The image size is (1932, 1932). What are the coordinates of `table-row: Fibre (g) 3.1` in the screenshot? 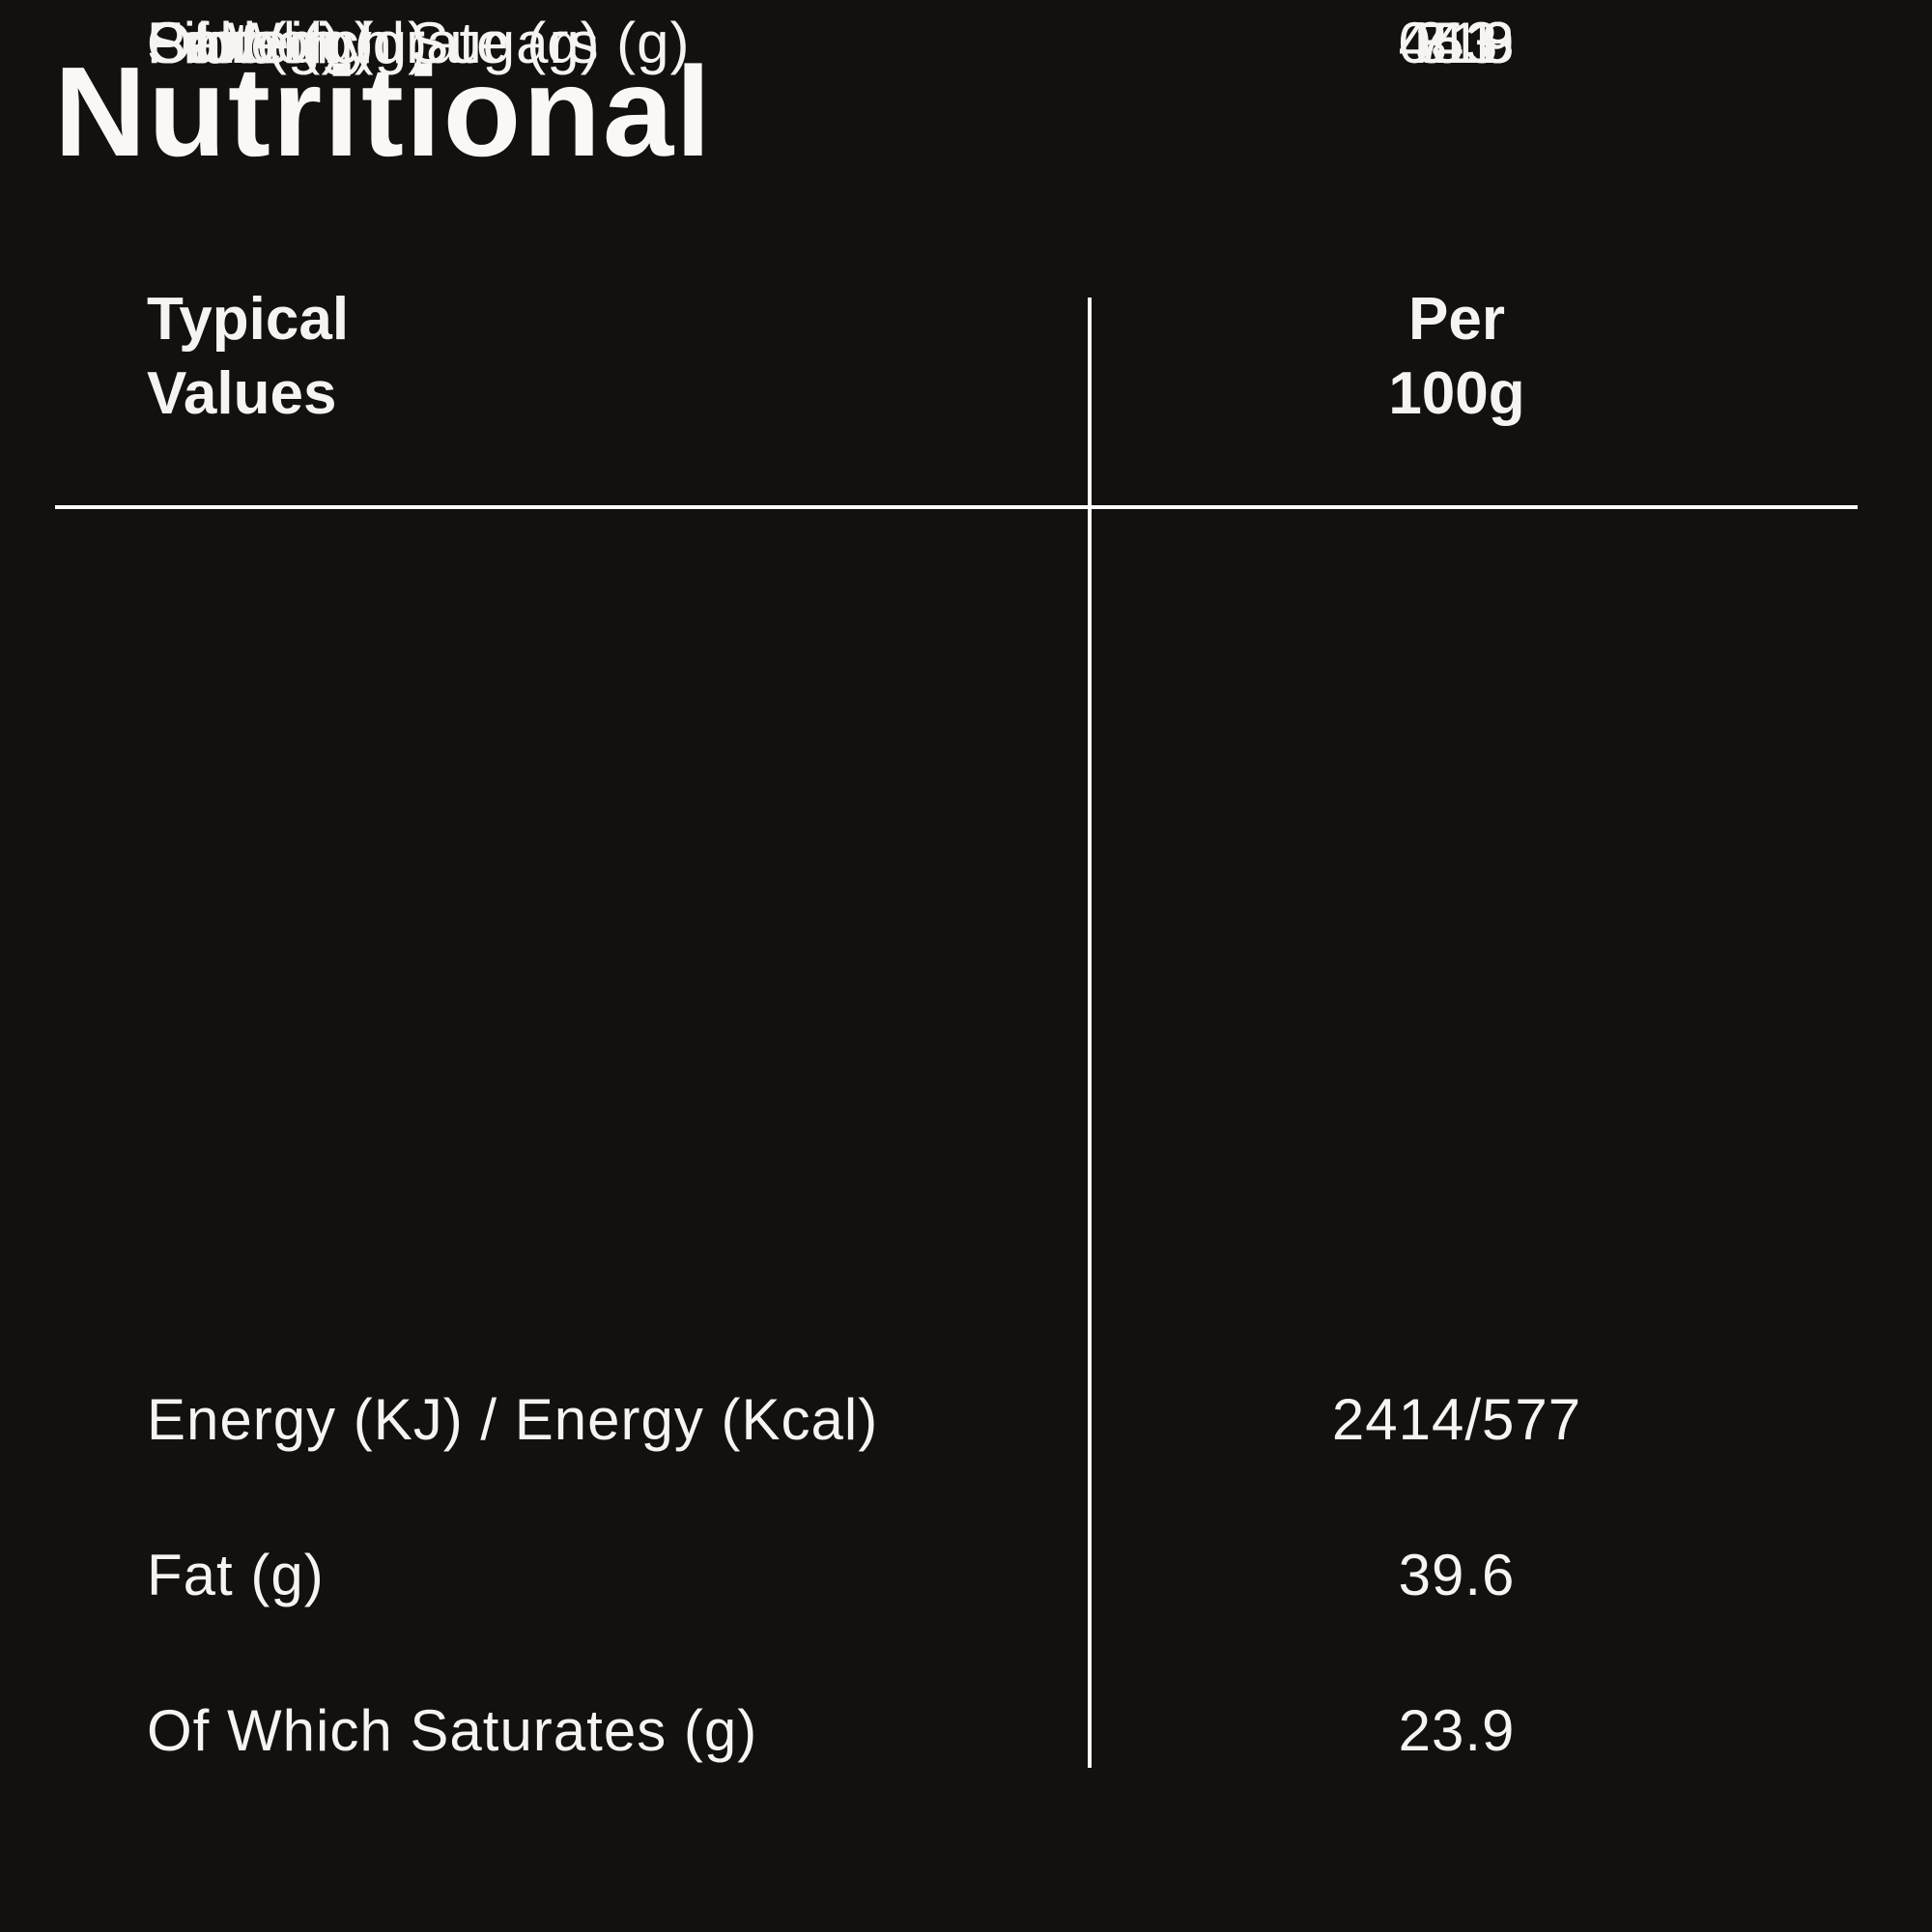 It's located at (966, 43).